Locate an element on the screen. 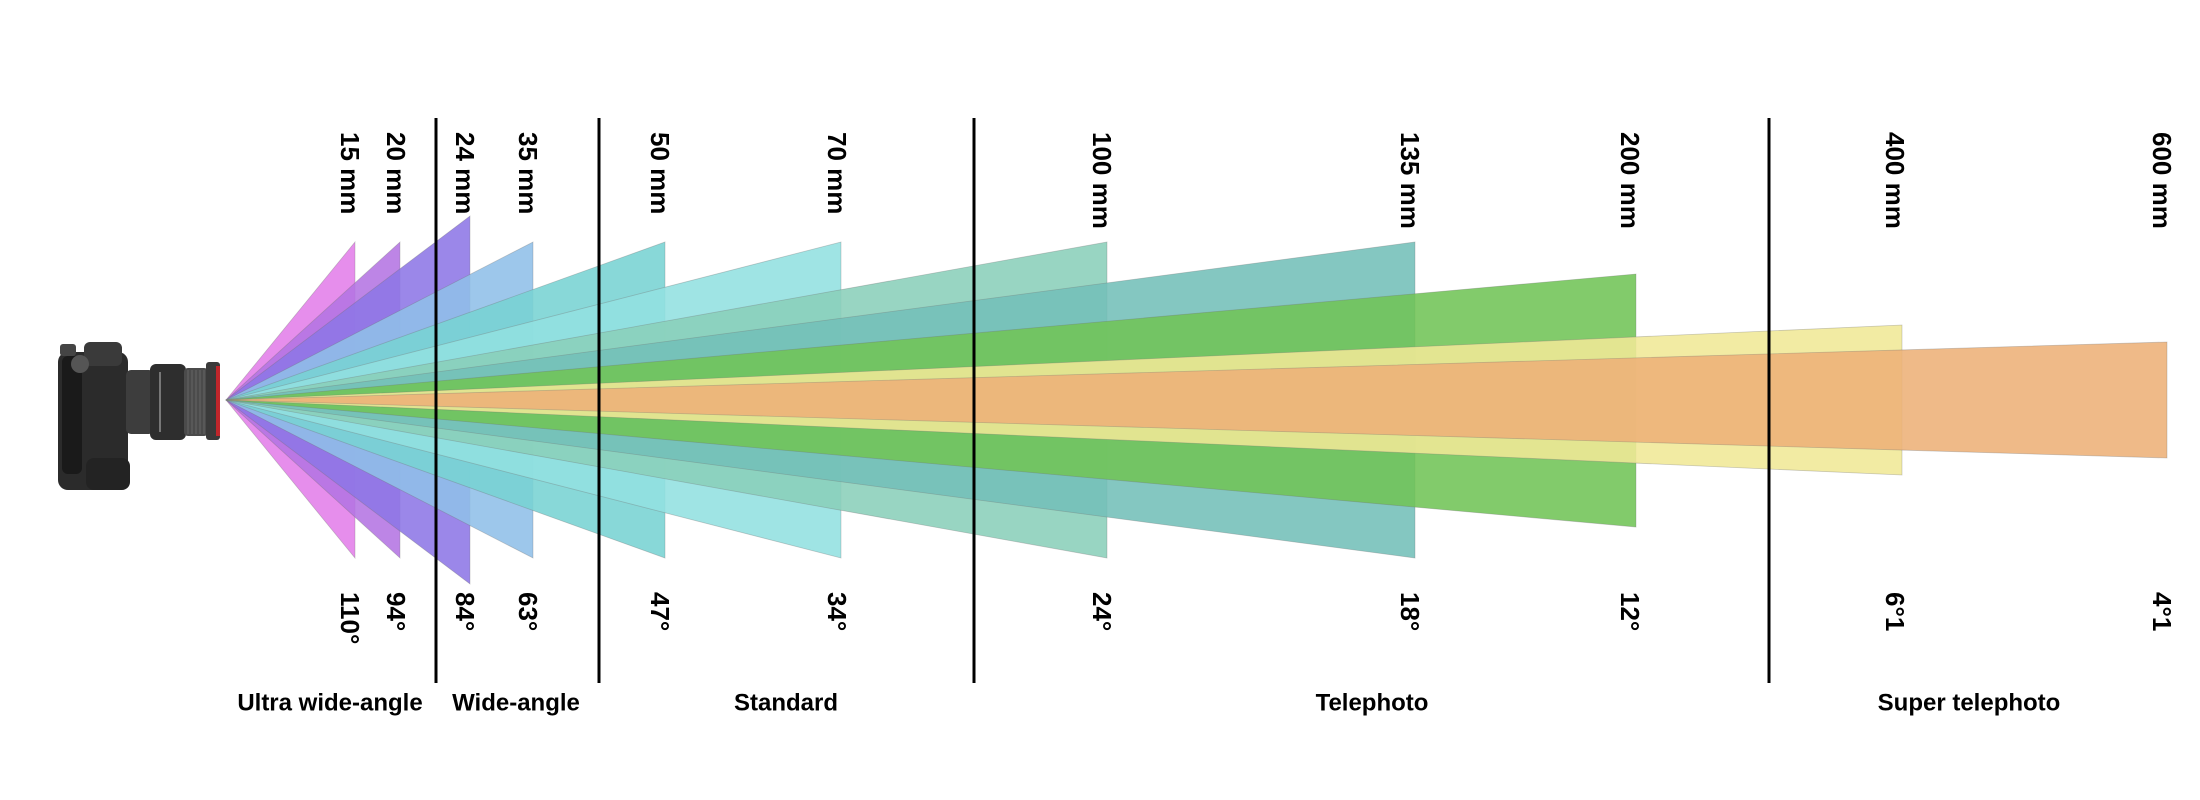 Image resolution: width=2200 pixels, height=800 pixels. focal-label-50mm: 50 mm is located at coordinates (660, 173).